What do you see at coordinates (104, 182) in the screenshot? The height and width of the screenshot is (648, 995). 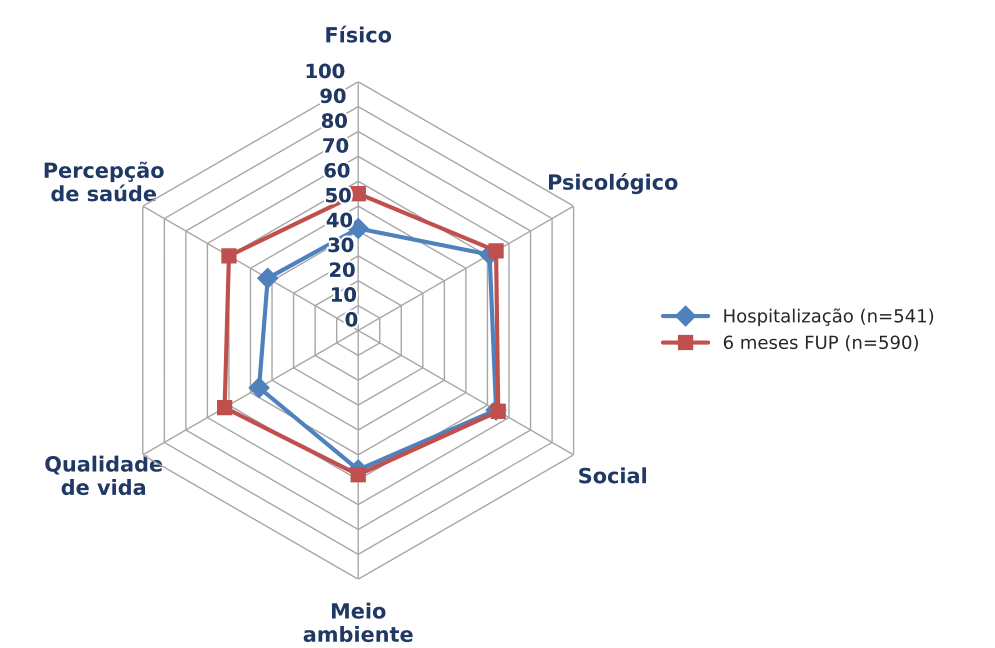 I see `spoke-label: Percepção de saúde` at bounding box center [104, 182].